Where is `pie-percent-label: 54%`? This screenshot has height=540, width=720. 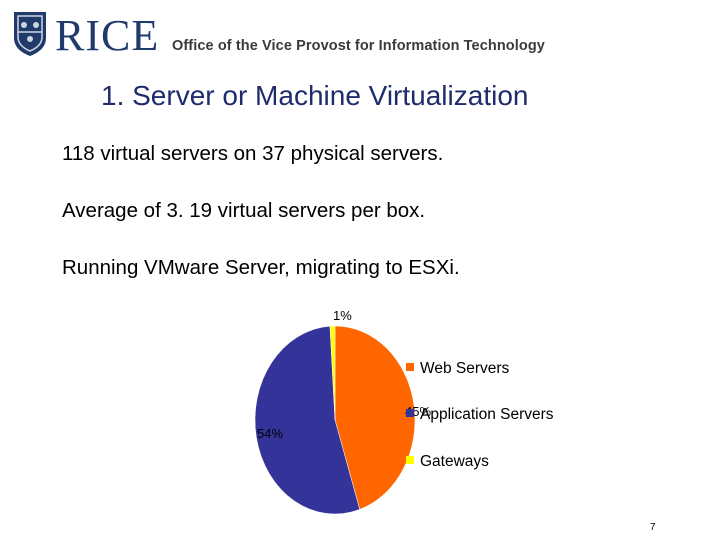 pie-percent-label: 54% is located at coordinates (270, 433).